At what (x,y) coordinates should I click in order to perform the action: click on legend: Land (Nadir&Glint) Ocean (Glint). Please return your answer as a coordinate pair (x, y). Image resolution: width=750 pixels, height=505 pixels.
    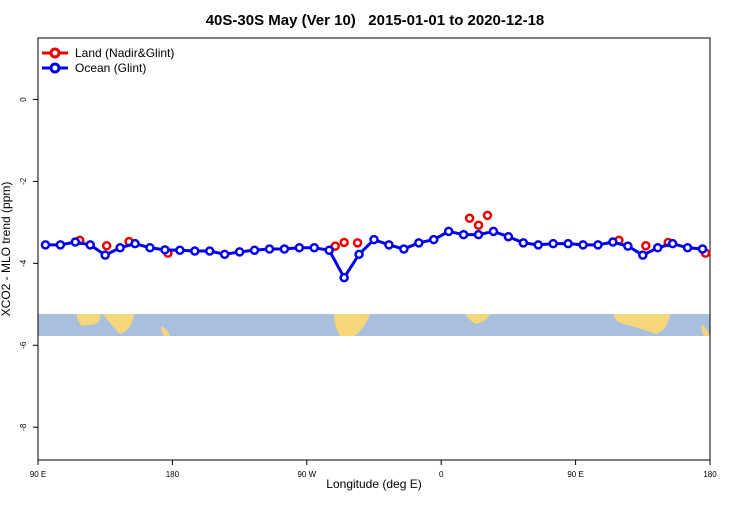
    Looking at the image, I should click on (108, 60).